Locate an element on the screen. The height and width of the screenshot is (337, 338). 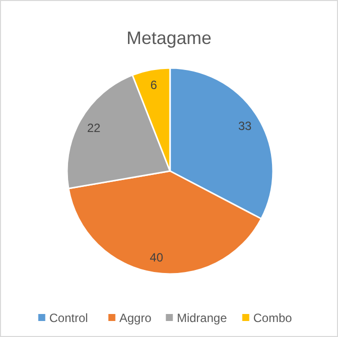
data-label: 22 is located at coordinates (94, 128).